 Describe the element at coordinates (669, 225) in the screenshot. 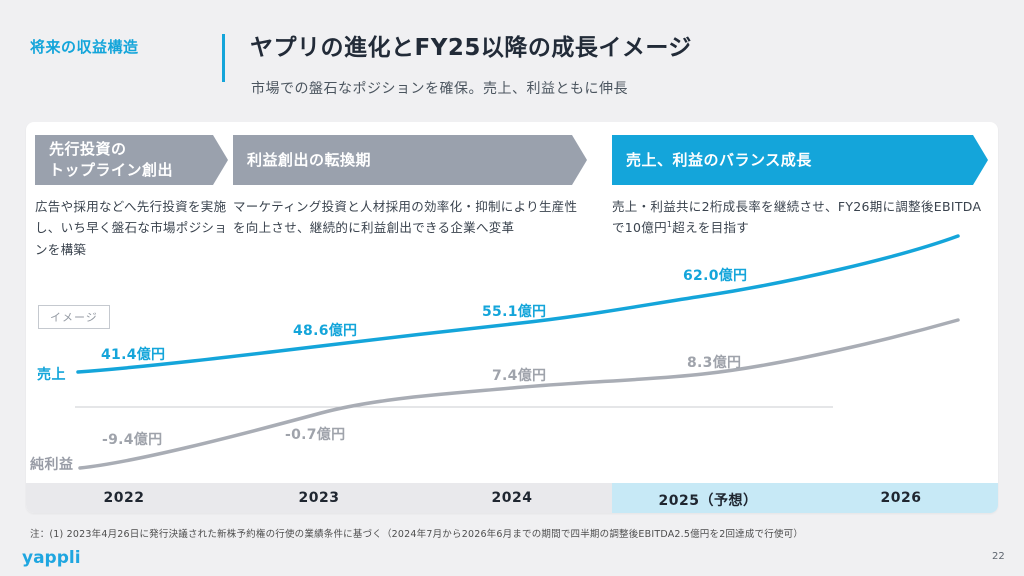

I see `footnote-reference-mark: 1` at that location.